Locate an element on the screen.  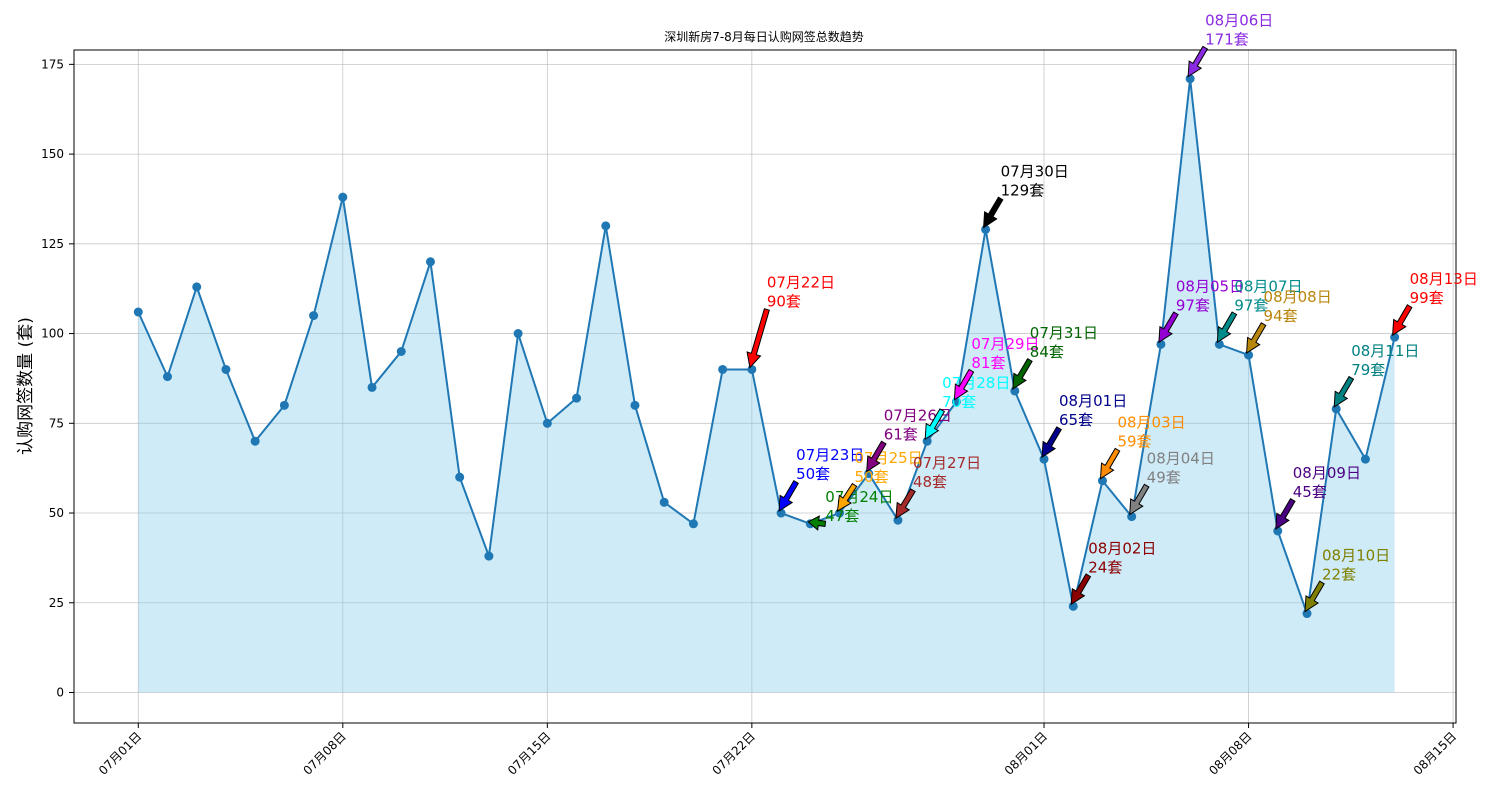
y-tick-label: 0 is located at coordinates (60, 692).